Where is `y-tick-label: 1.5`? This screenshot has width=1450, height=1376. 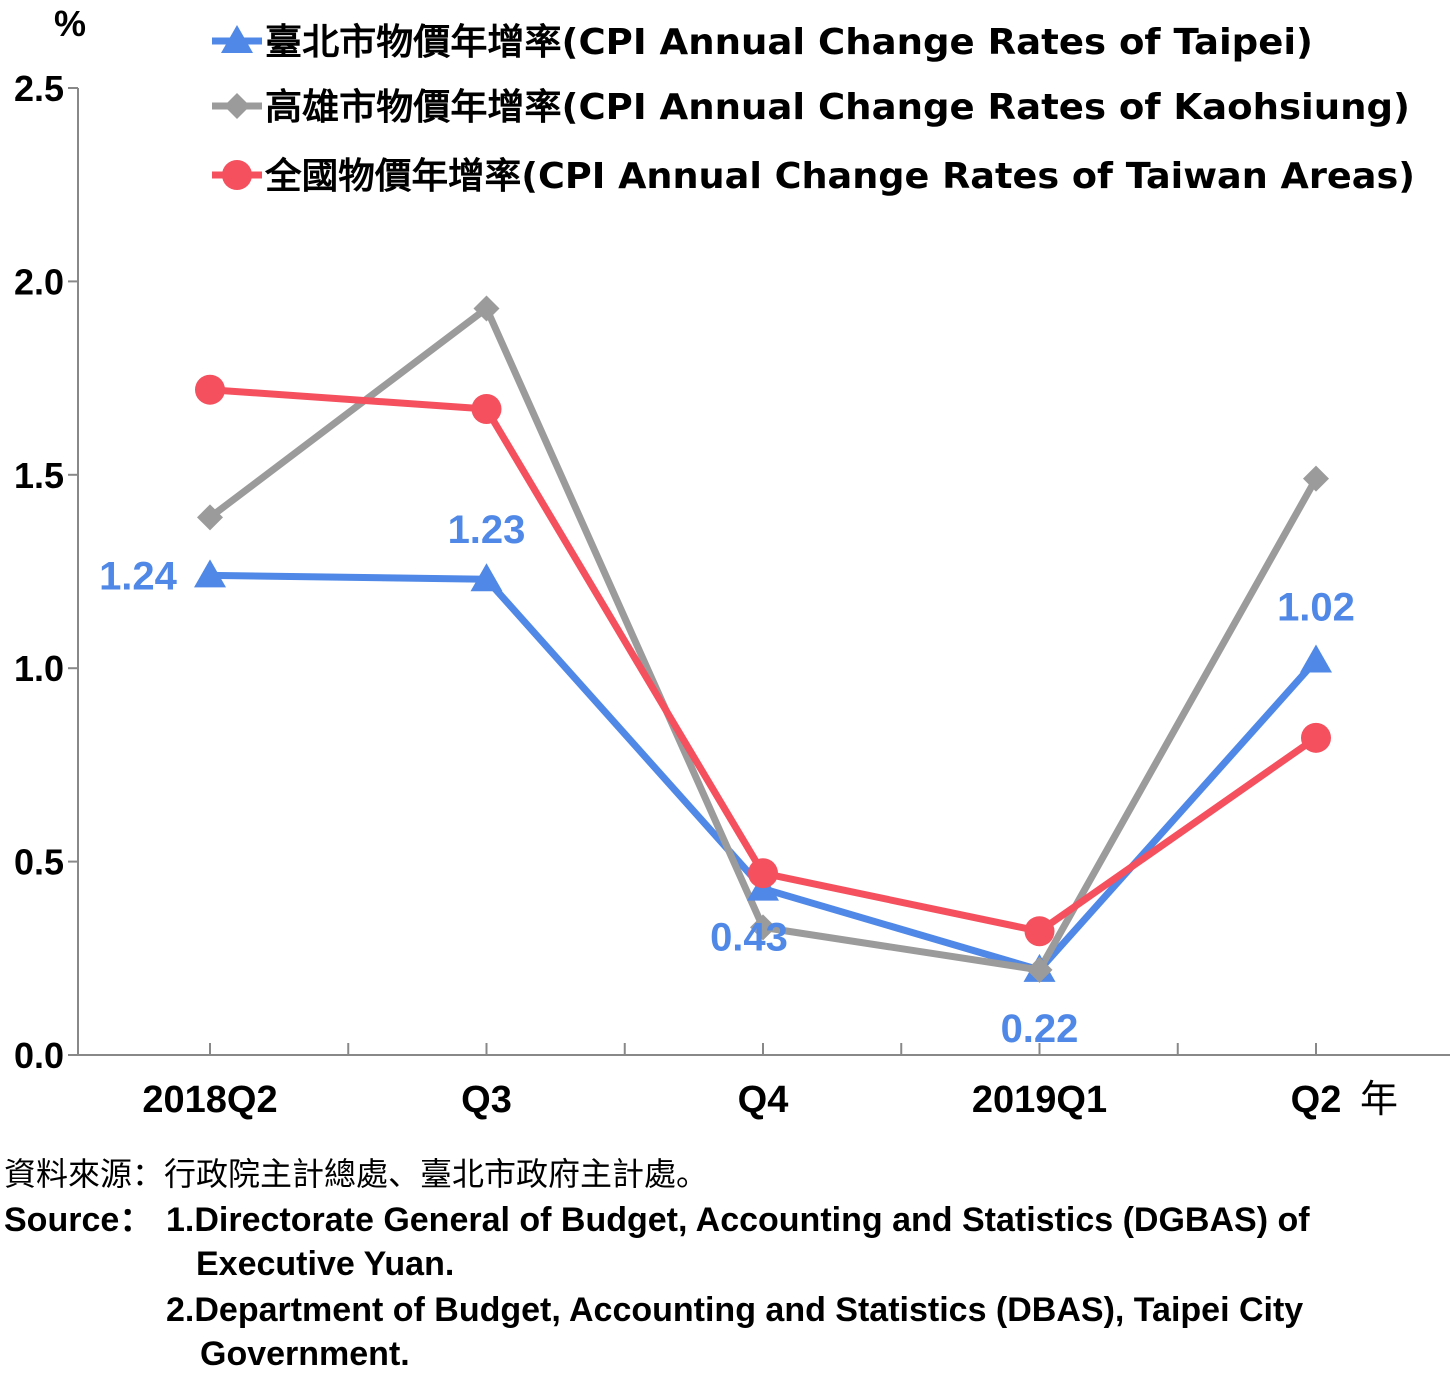 y-tick-label: 1.5 is located at coordinates (39, 475).